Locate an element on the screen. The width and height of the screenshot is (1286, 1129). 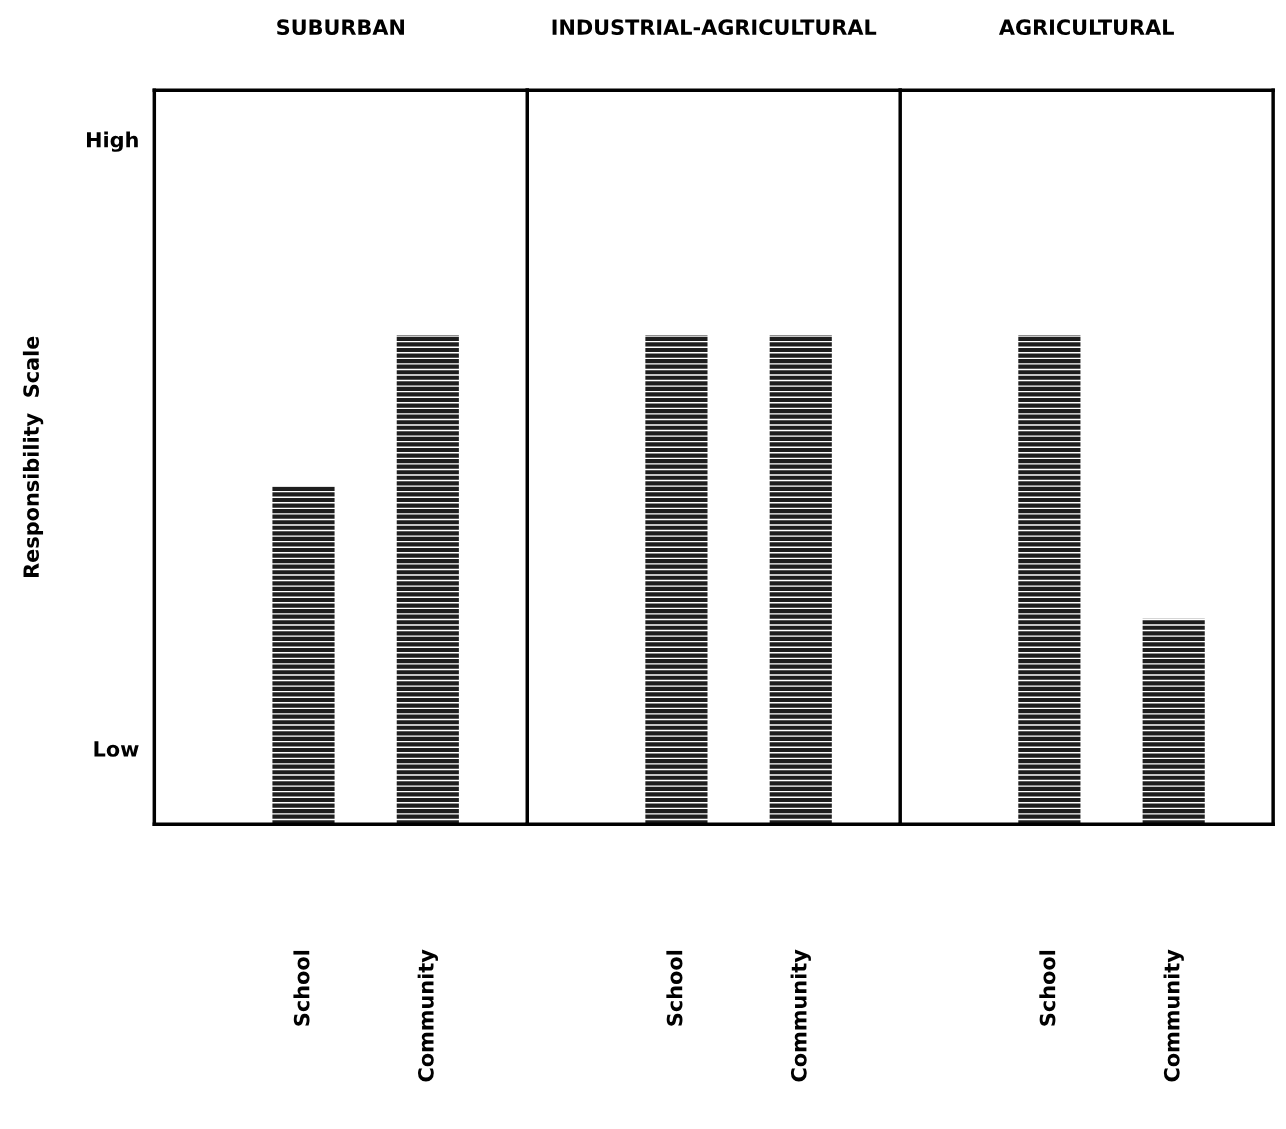
text: Low is located at coordinates (116, 749).